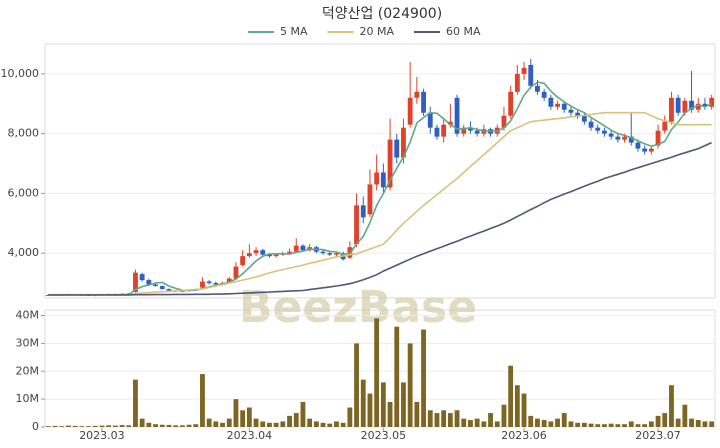 The image size is (720, 448). Describe the element at coordinates (658, 435) in the screenshot. I see `x-tick-label: 2023.07` at that location.